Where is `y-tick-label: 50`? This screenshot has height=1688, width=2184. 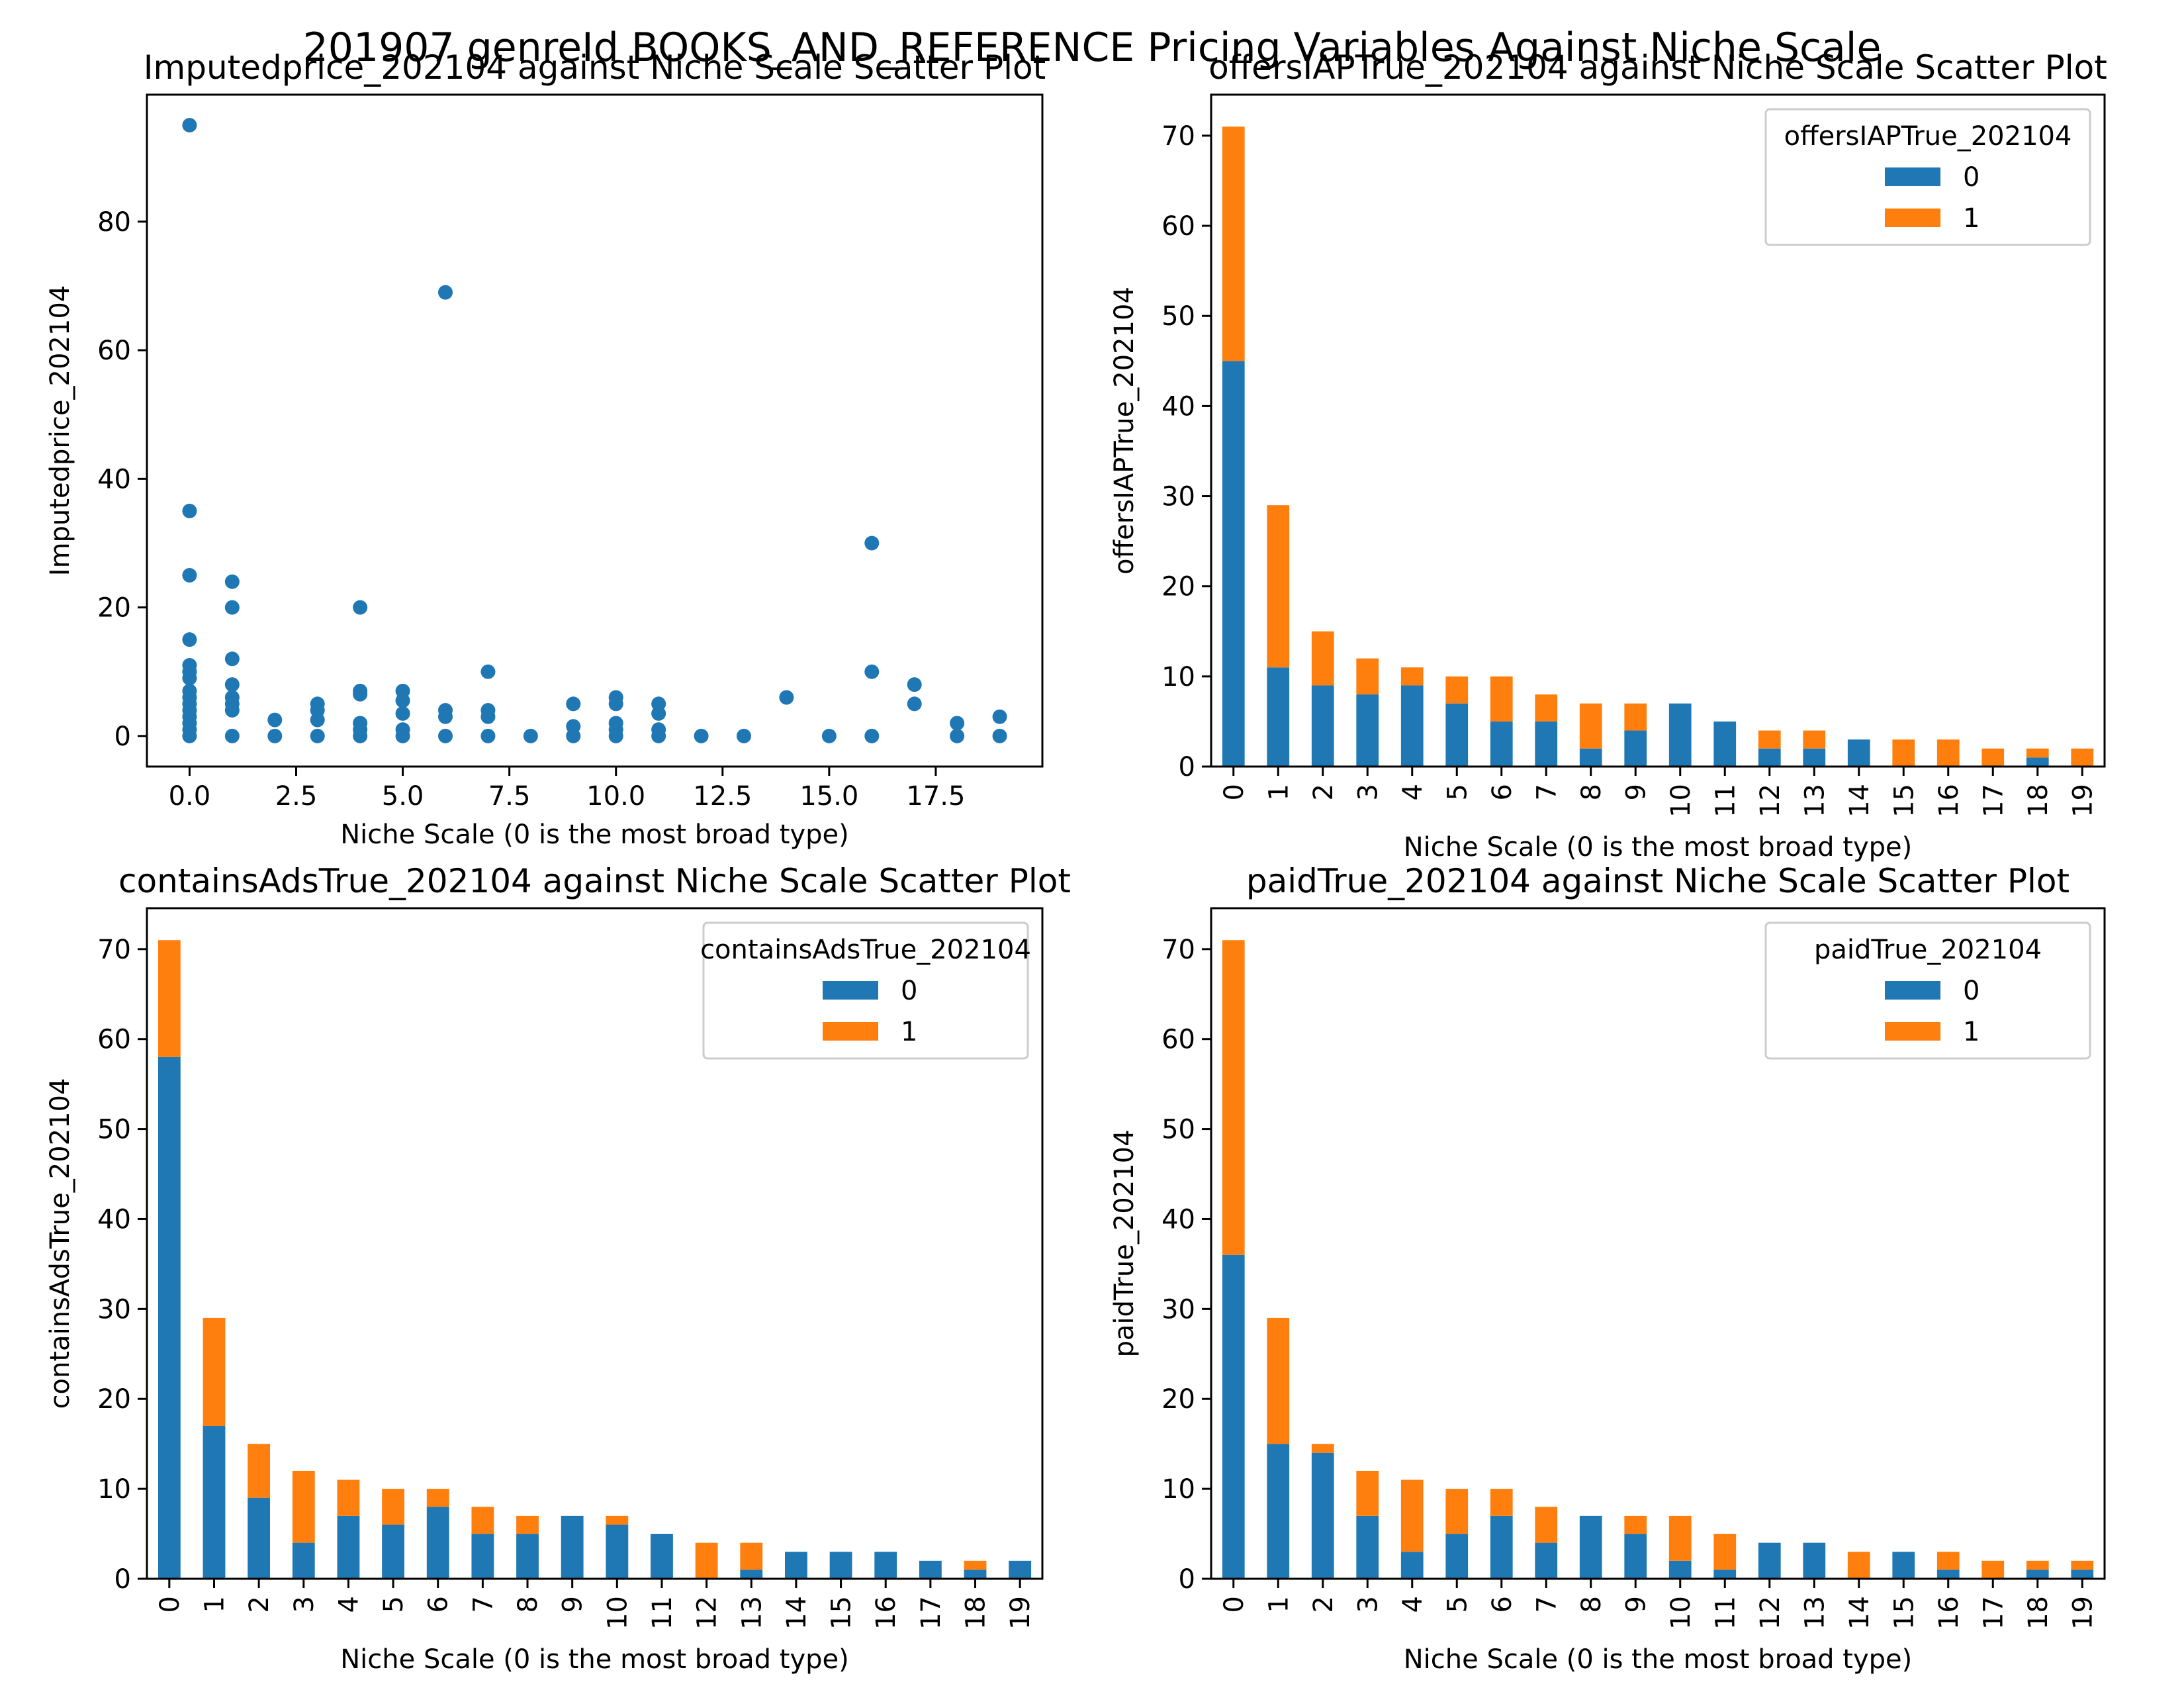 y-tick-label: 50 is located at coordinates (1178, 1130).